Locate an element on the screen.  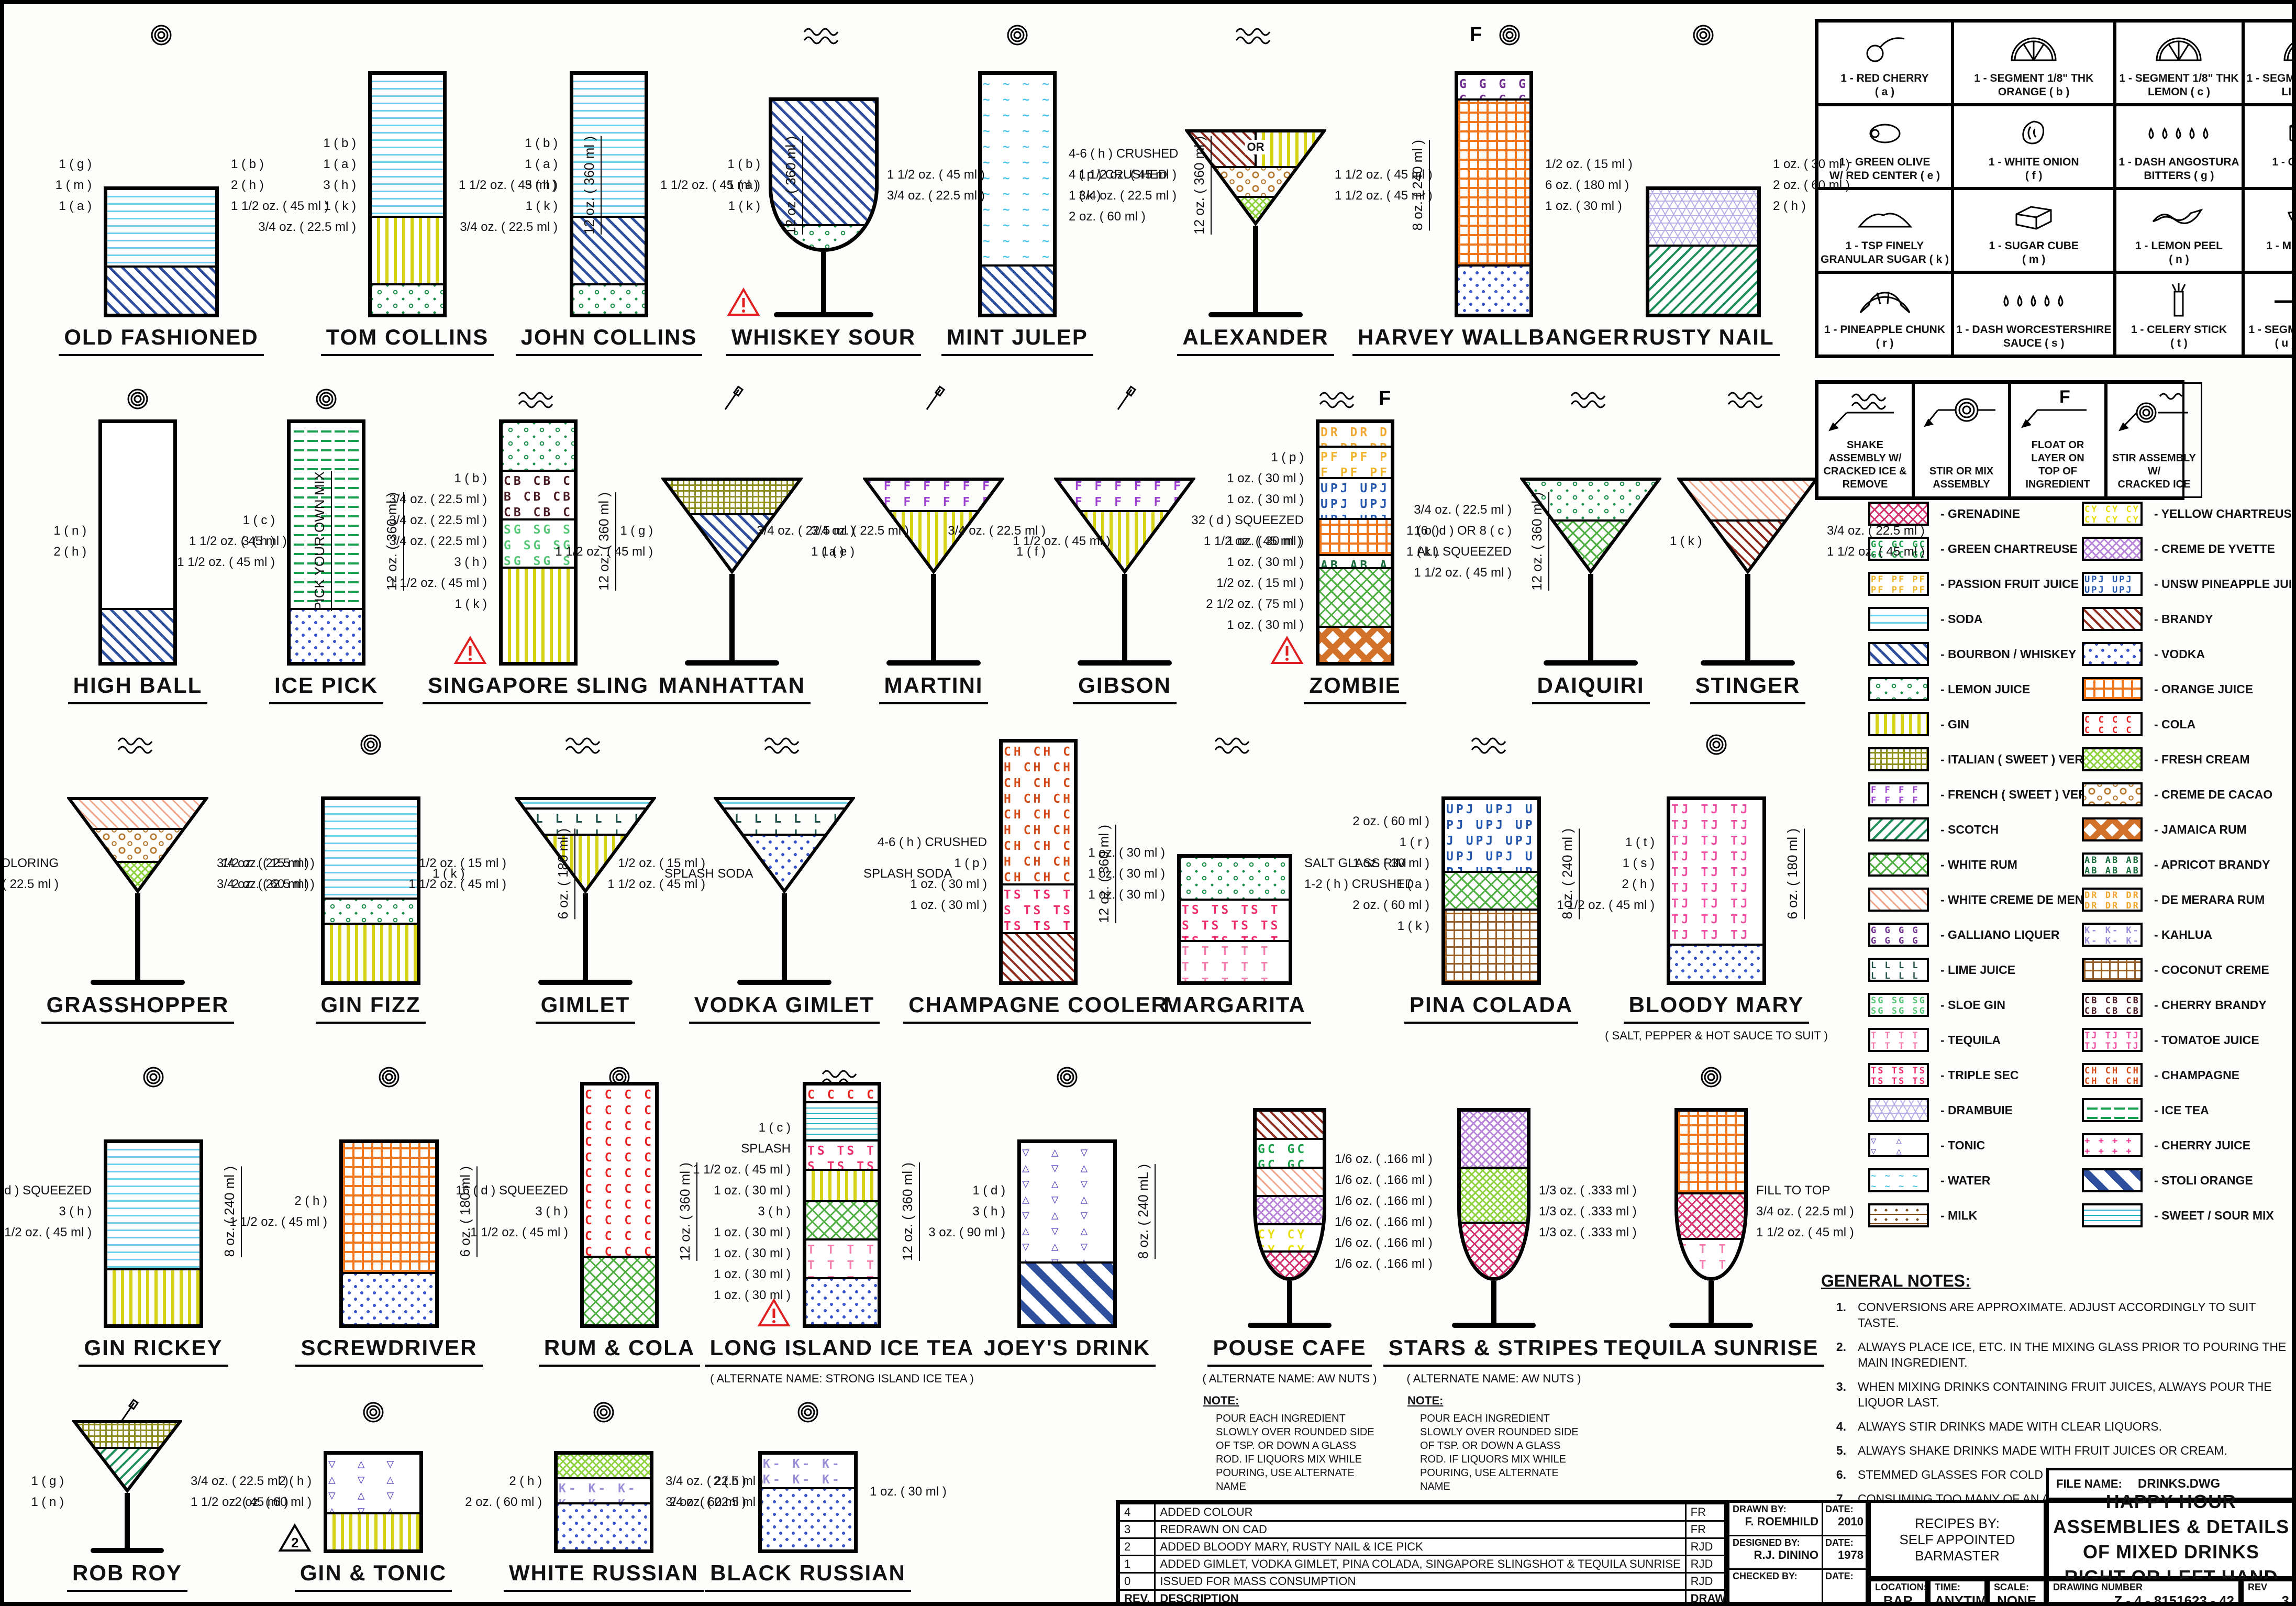
stir-symbol-icon is located at coordinates (1716, 745).